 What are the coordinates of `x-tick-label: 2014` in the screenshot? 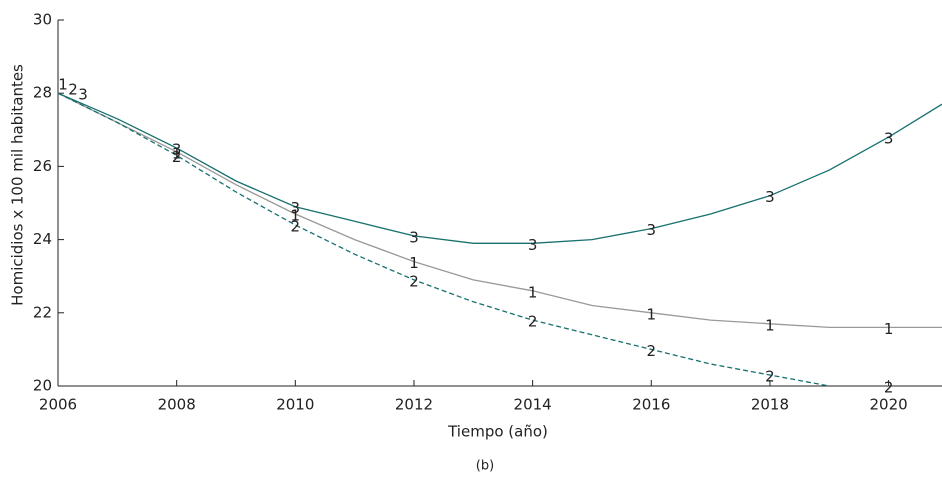 It's located at (533, 405).